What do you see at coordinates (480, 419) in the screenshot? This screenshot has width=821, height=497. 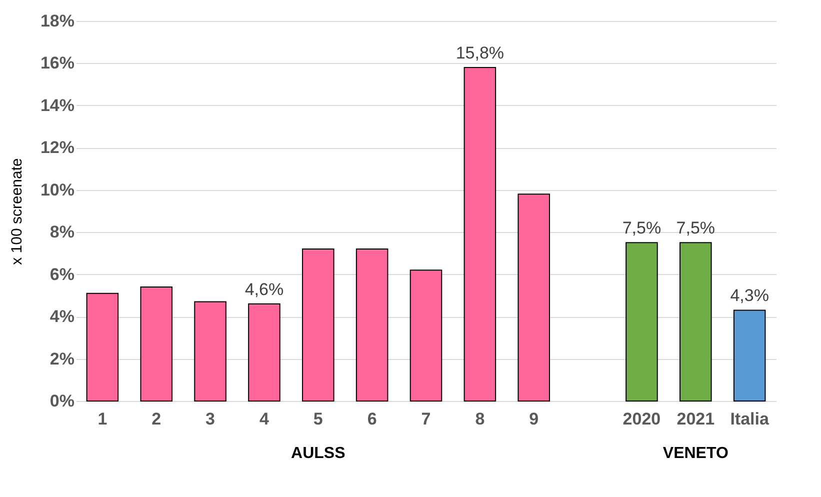 I see `x-tick-label: 8` at bounding box center [480, 419].